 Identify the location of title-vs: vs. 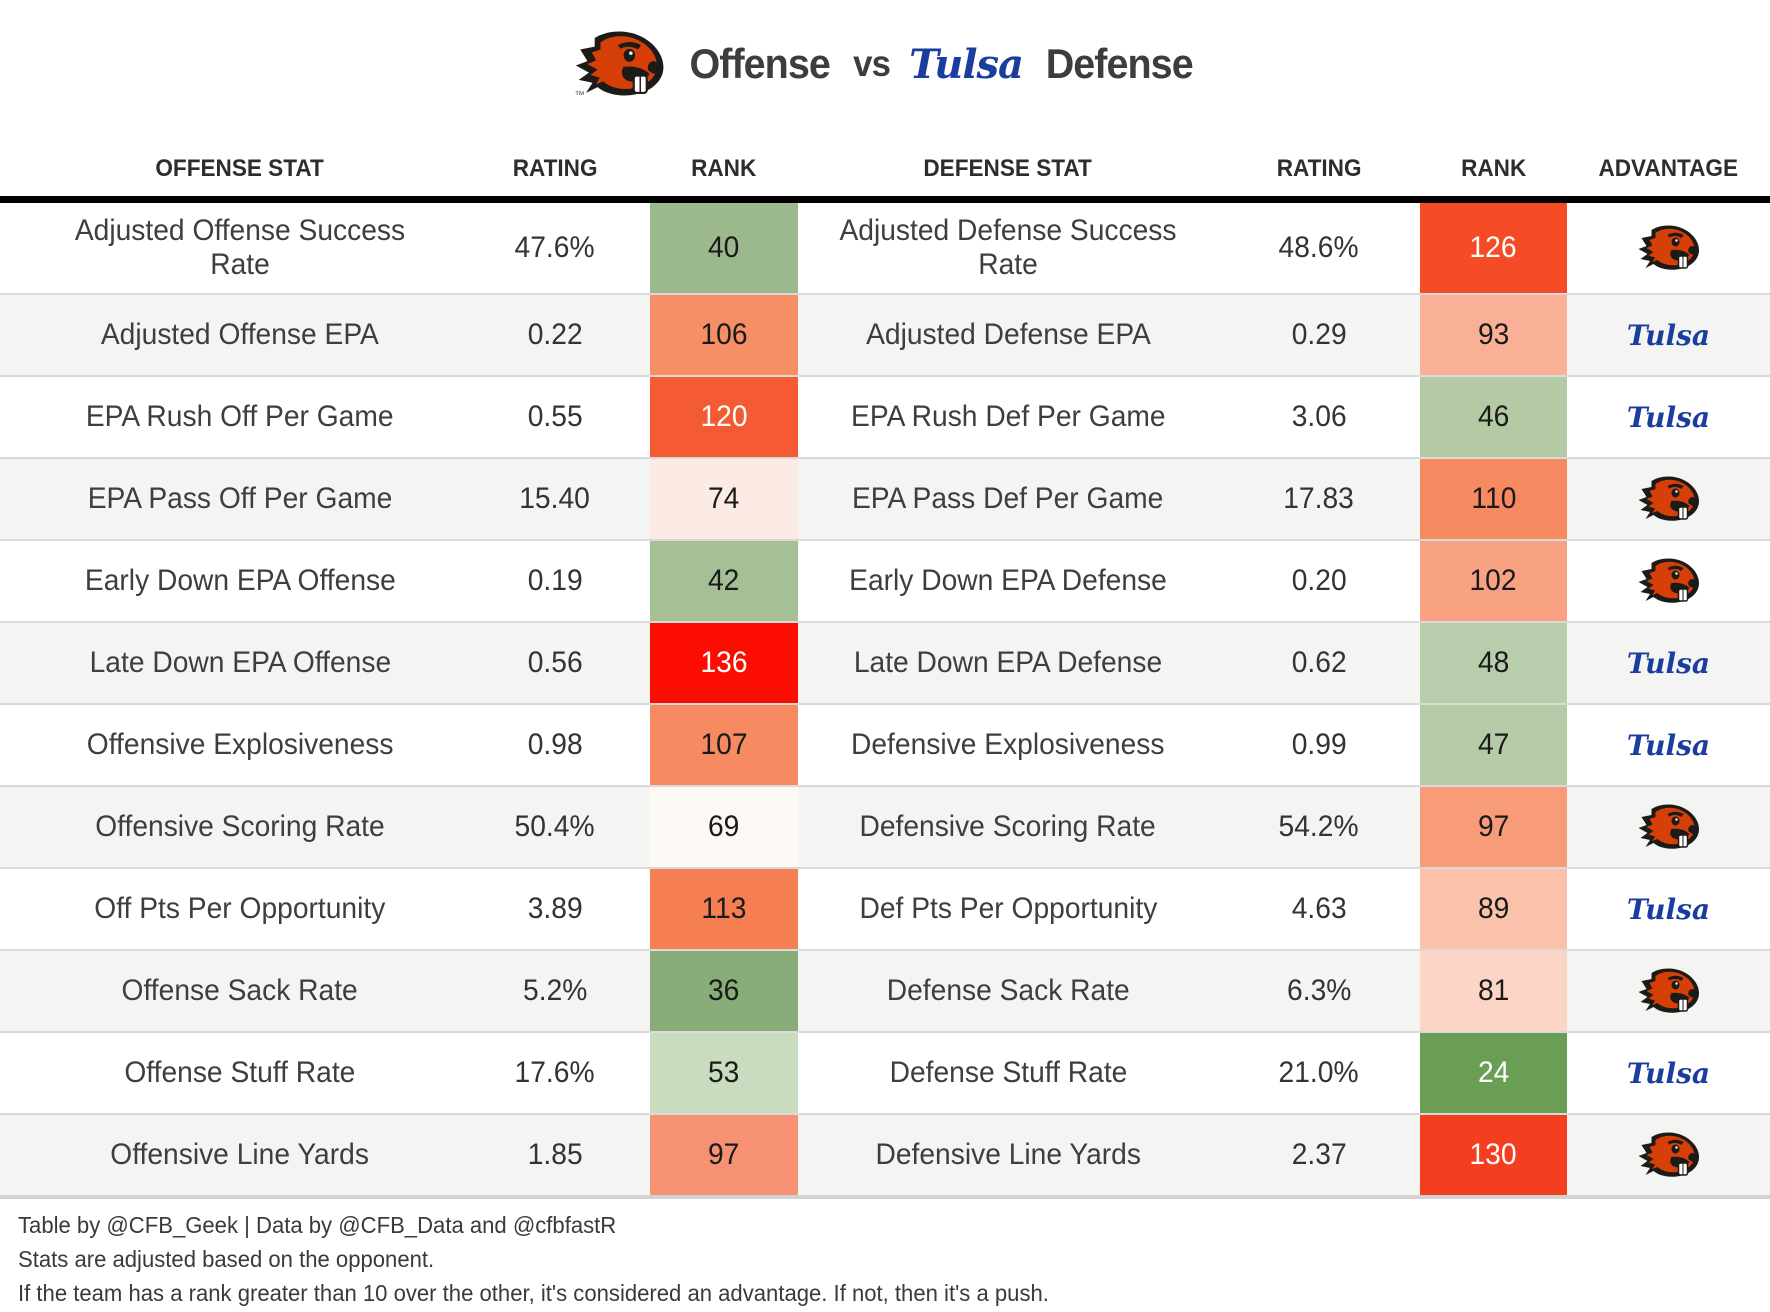
(872, 63).